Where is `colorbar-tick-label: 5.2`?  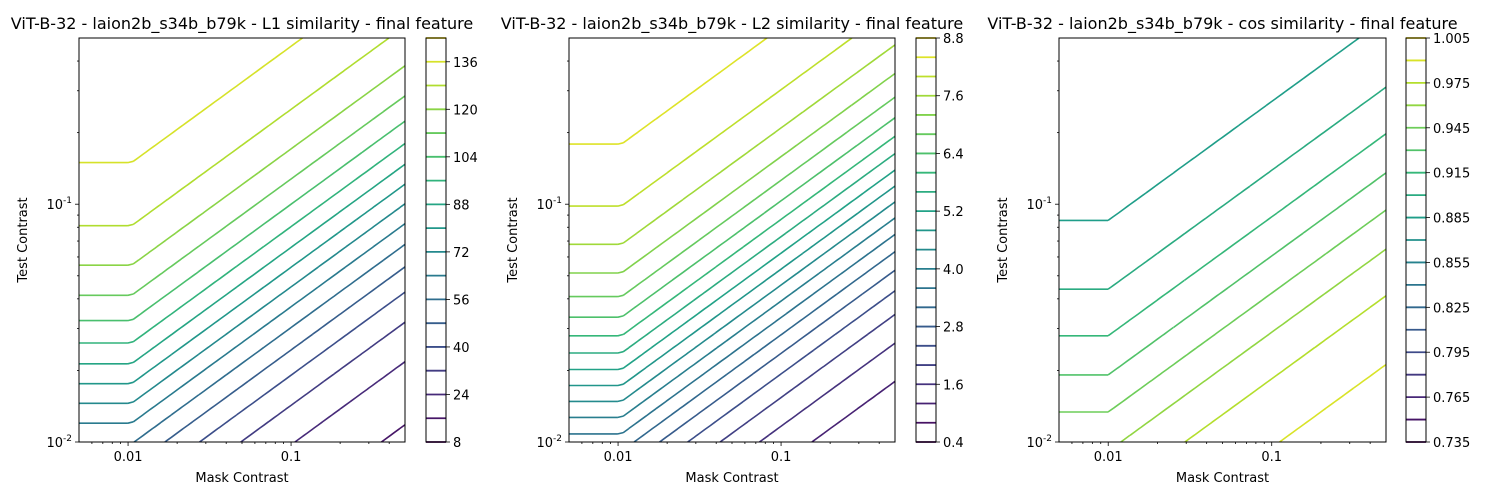
colorbar-tick-label: 5.2 is located at coordinates (953, 212).